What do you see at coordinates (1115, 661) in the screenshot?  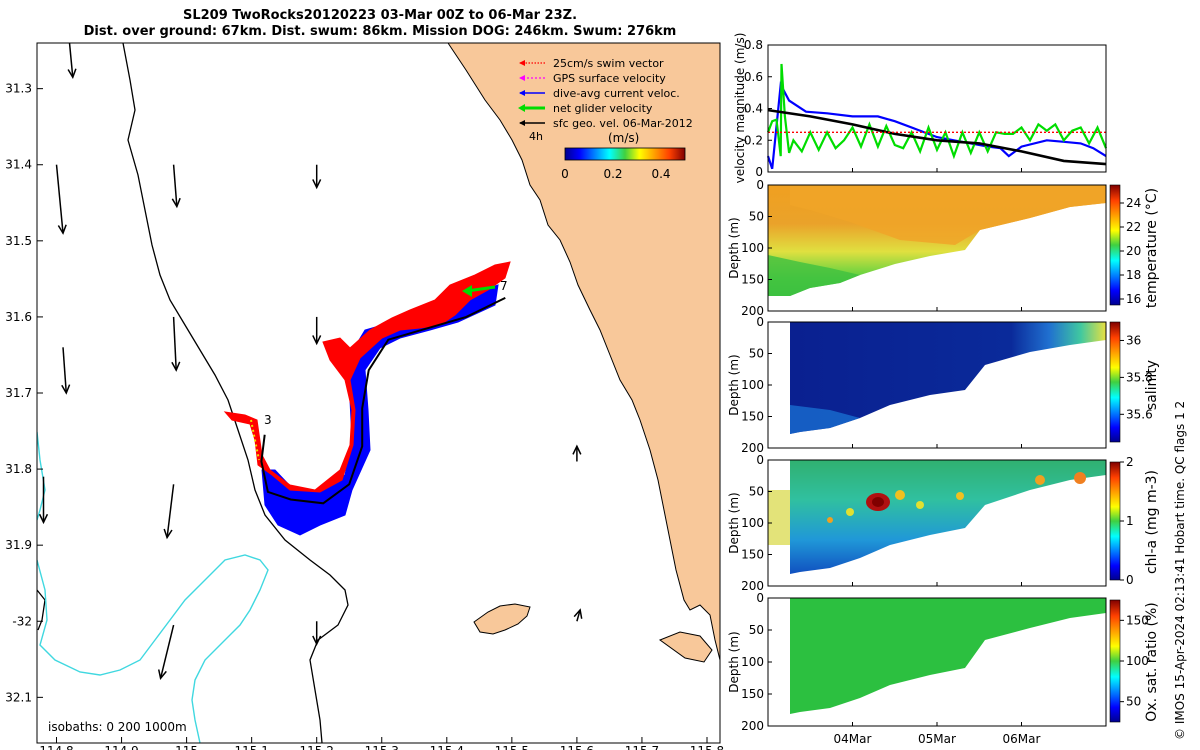 I see `oxygen-colorbar` at bounding box center [1115, 661].